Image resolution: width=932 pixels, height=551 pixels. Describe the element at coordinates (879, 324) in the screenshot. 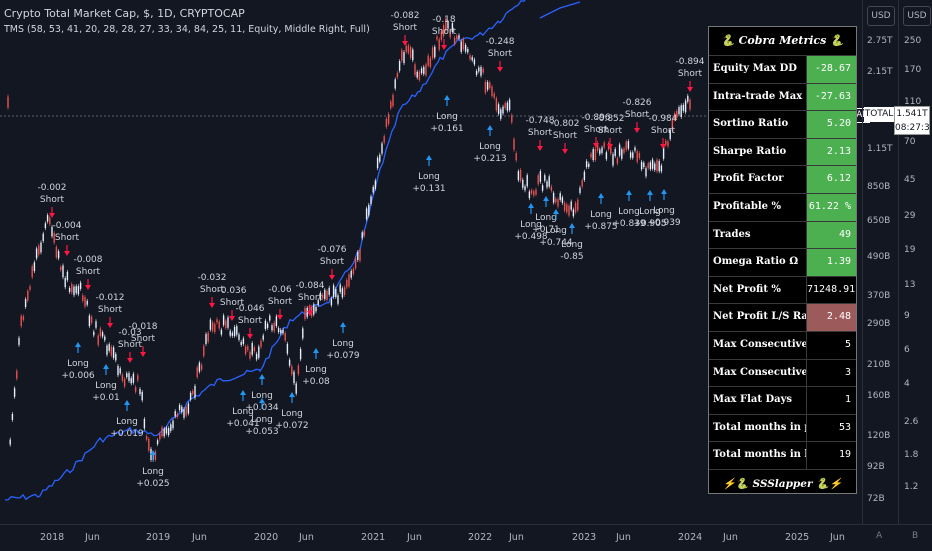

I see `price-tick: 290B` at that location.